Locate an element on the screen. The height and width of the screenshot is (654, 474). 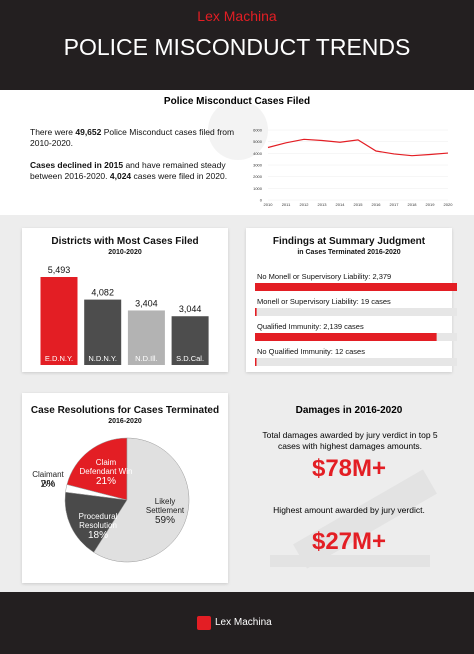
text: 4,024 is located at coordinates (120, 176).